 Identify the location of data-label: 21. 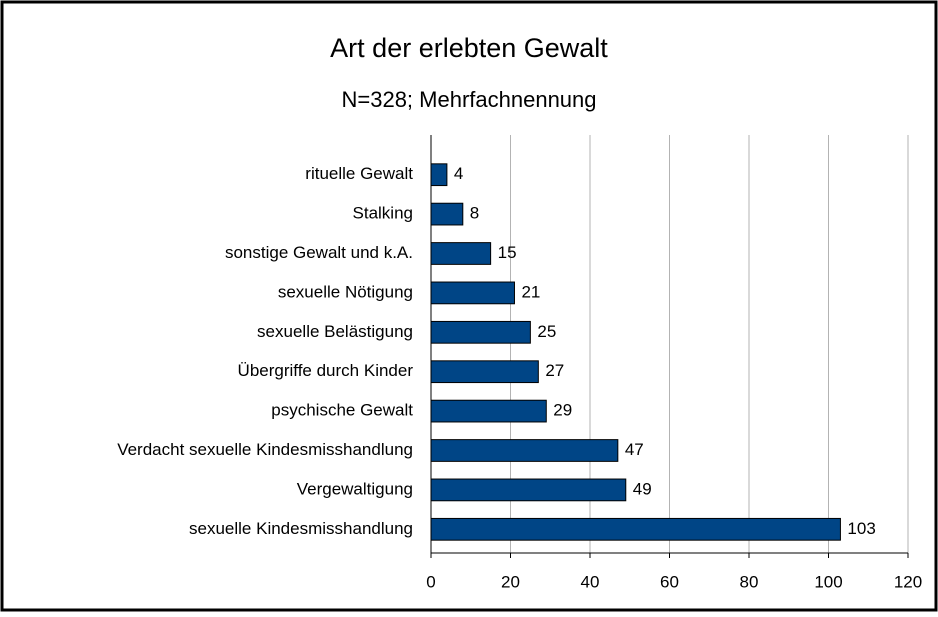
(530, 291).